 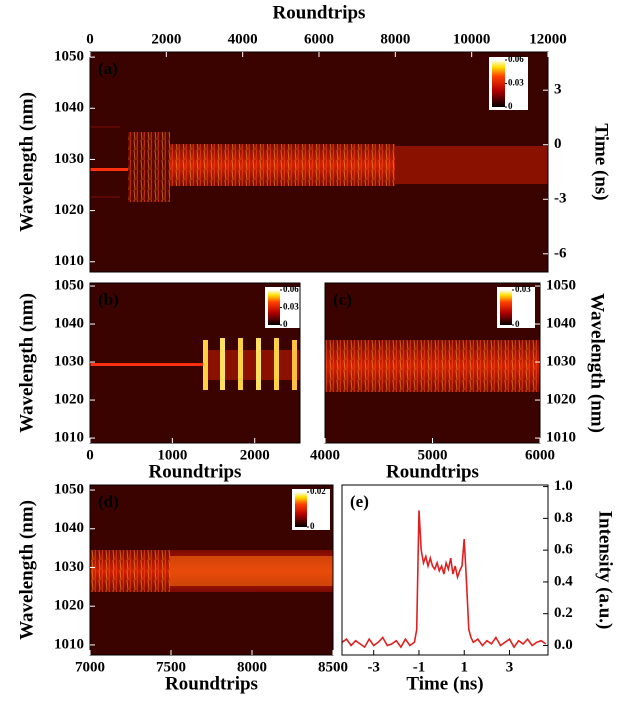 What do you see at coordinates (472, 39) in the screenshot?
I see `x-tick-label: 10000` at bounding box center [472, 39].